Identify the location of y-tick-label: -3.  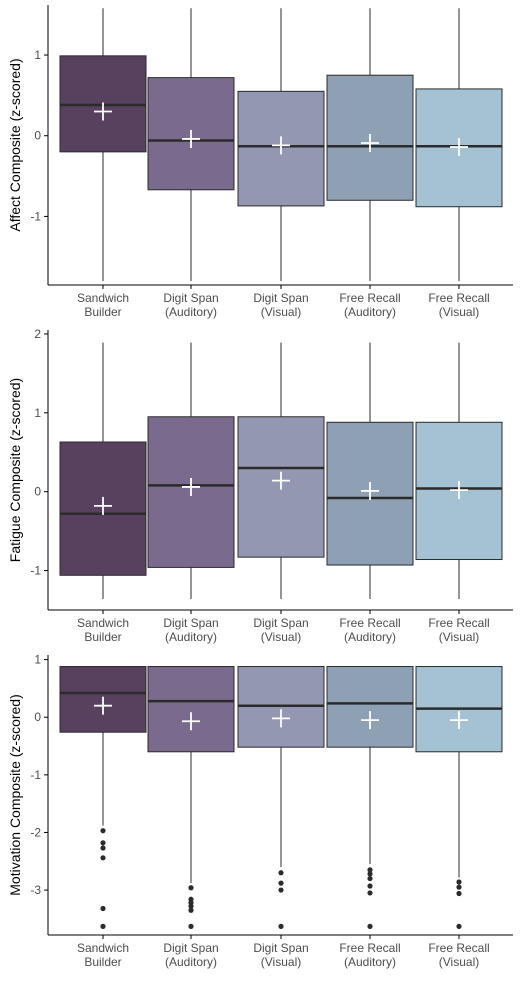
(35, 890).